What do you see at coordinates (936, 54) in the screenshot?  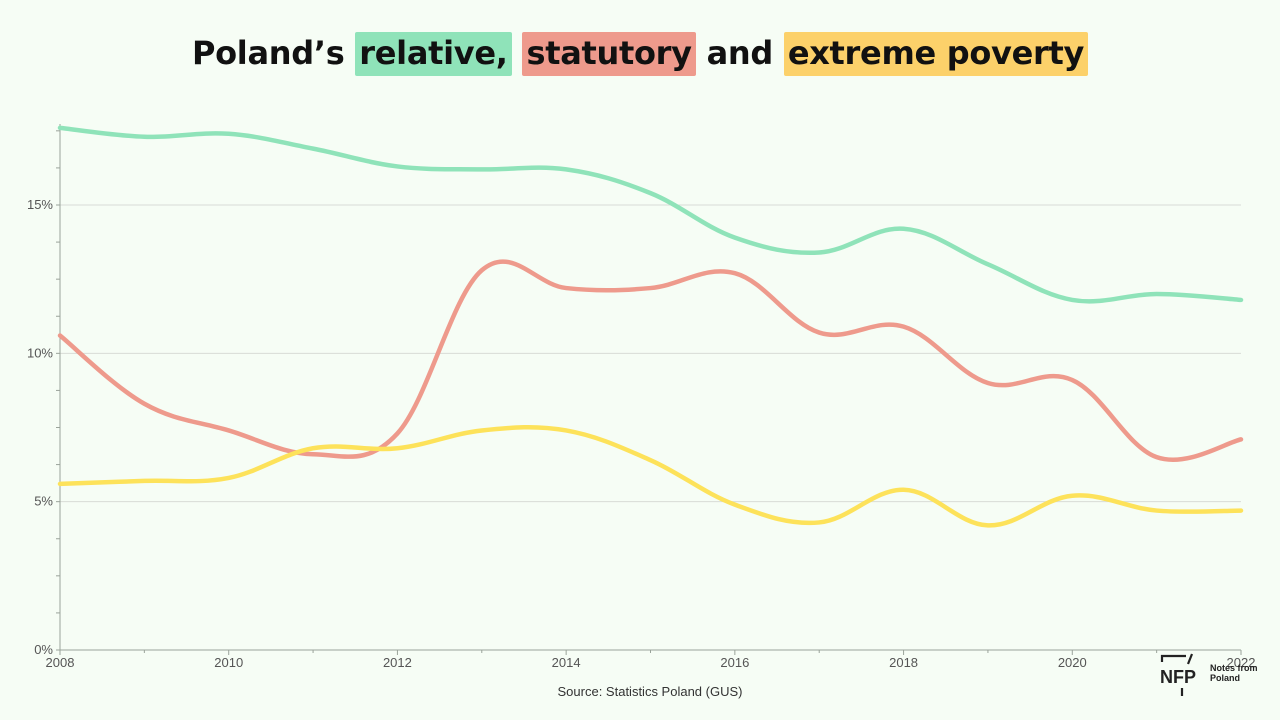 I see `title-extreme-highlight: extreme poverty` at bounding box center [936, 54].